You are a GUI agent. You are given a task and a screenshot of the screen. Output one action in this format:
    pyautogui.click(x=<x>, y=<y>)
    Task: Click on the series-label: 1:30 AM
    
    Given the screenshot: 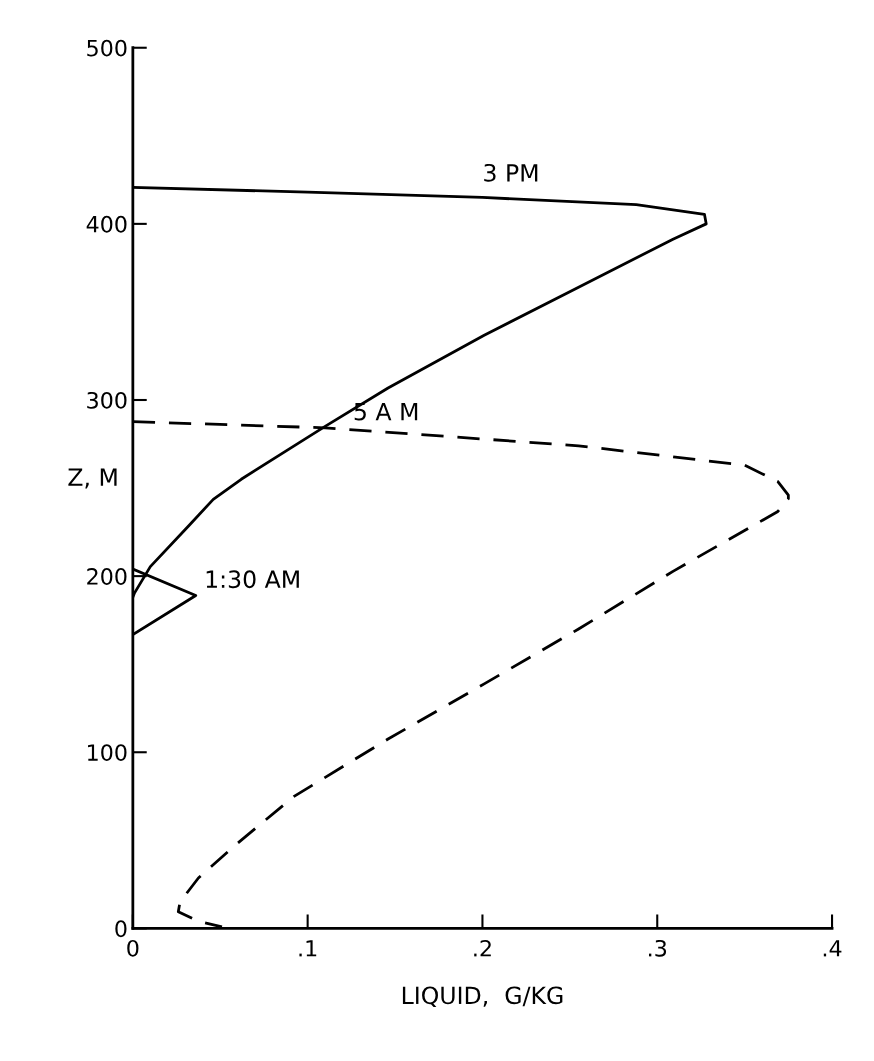 What is the action you would take?
    pyautogui.click(x=252, y=579)
    